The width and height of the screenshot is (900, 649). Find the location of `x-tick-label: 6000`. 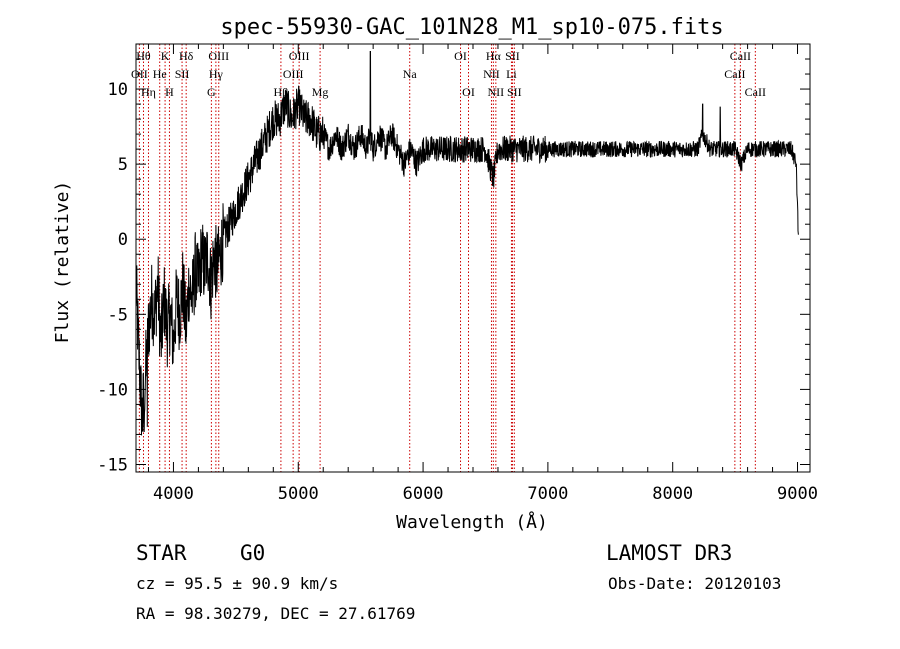

x-tick-label: 6000 is located at coordinates (423, 494).